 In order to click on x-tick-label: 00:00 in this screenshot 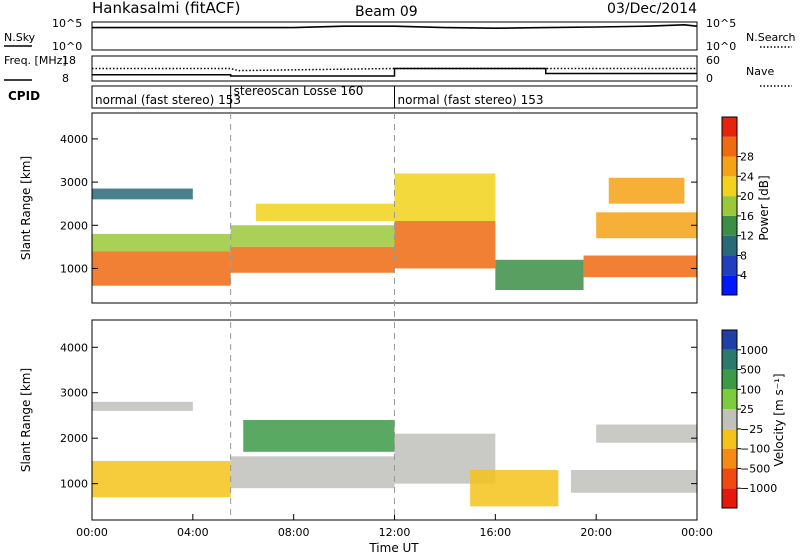, I will do `click(697, 532)`.